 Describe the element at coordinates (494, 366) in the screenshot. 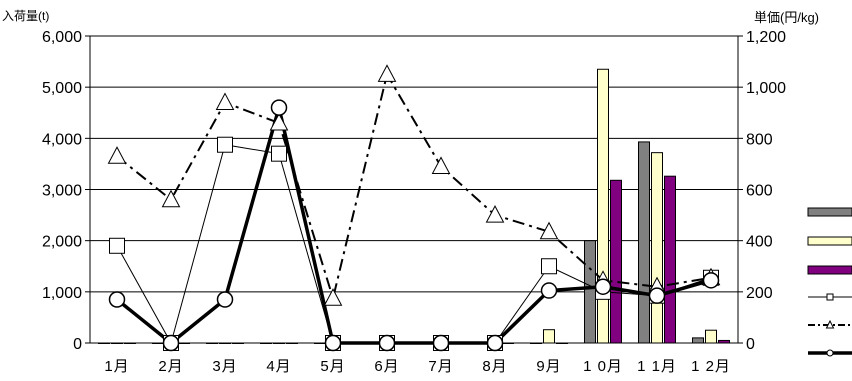

I see `x-tick-label: 8月` at that location.